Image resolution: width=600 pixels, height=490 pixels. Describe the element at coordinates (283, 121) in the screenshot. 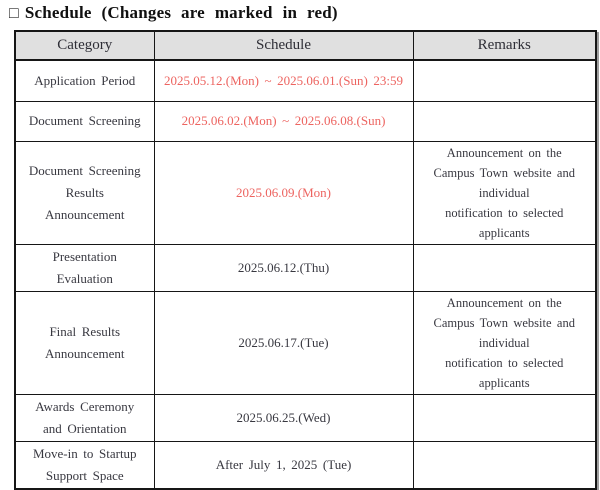

I see `schedule-cell: 2025.06.02.(Mon) ~ 2025.06.08.(Sun)` at that location.